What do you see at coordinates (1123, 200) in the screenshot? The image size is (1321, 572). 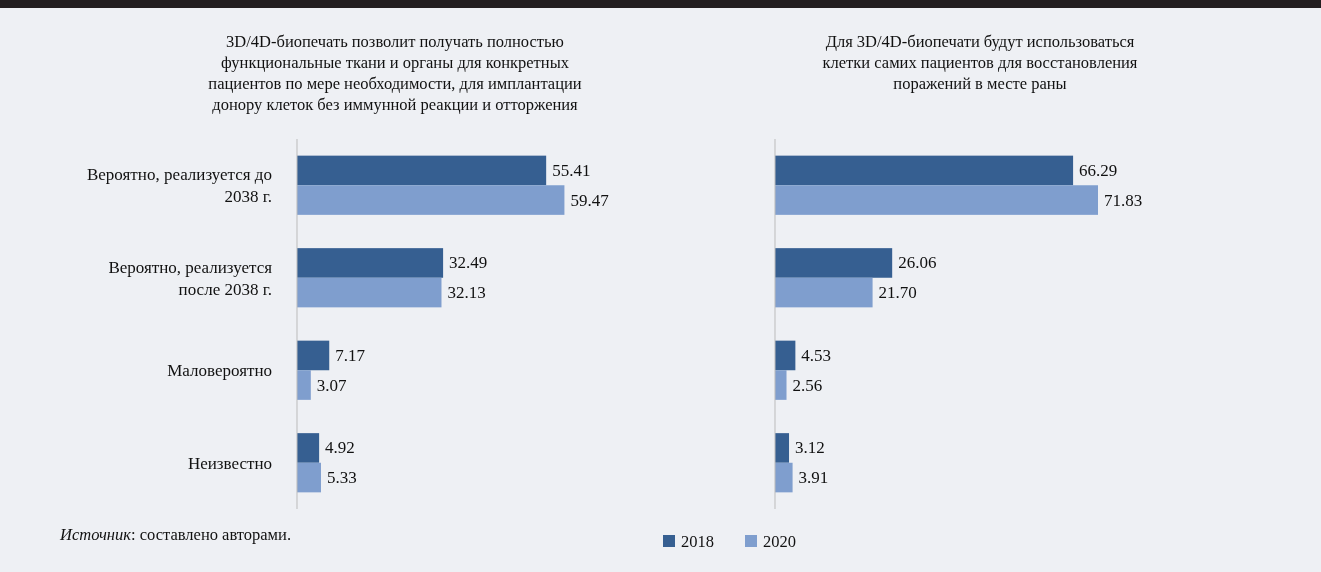 I see `data-label: 71.83` at bounding box center [1123, 200].